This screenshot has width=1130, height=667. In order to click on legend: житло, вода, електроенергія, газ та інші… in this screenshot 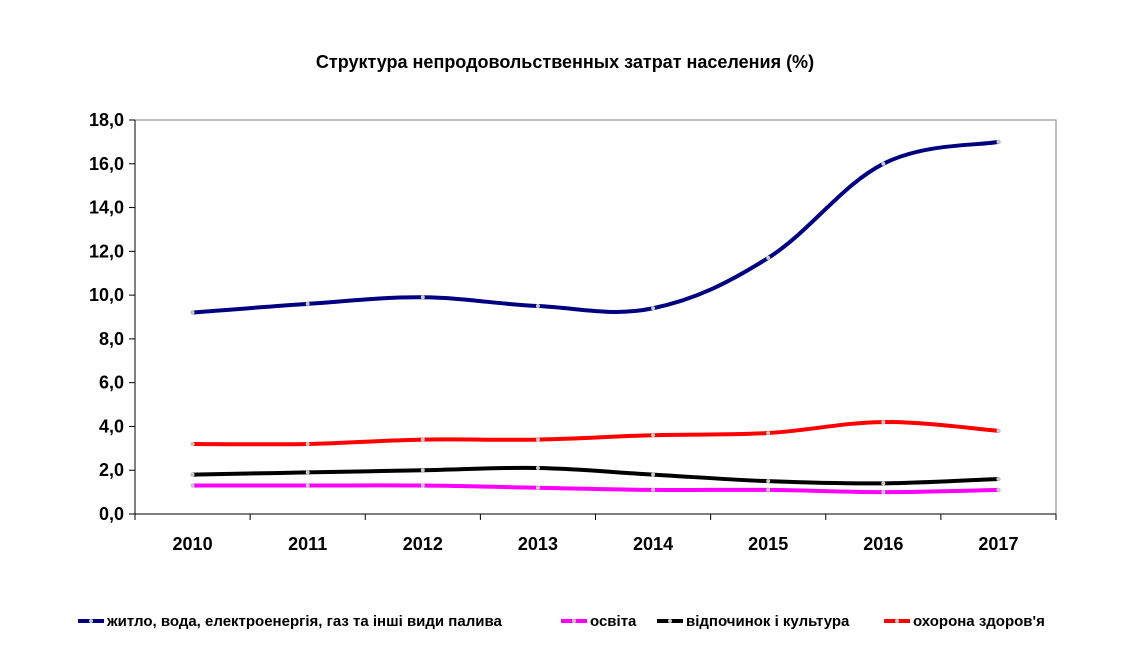, I will do `click(561, 621)`.